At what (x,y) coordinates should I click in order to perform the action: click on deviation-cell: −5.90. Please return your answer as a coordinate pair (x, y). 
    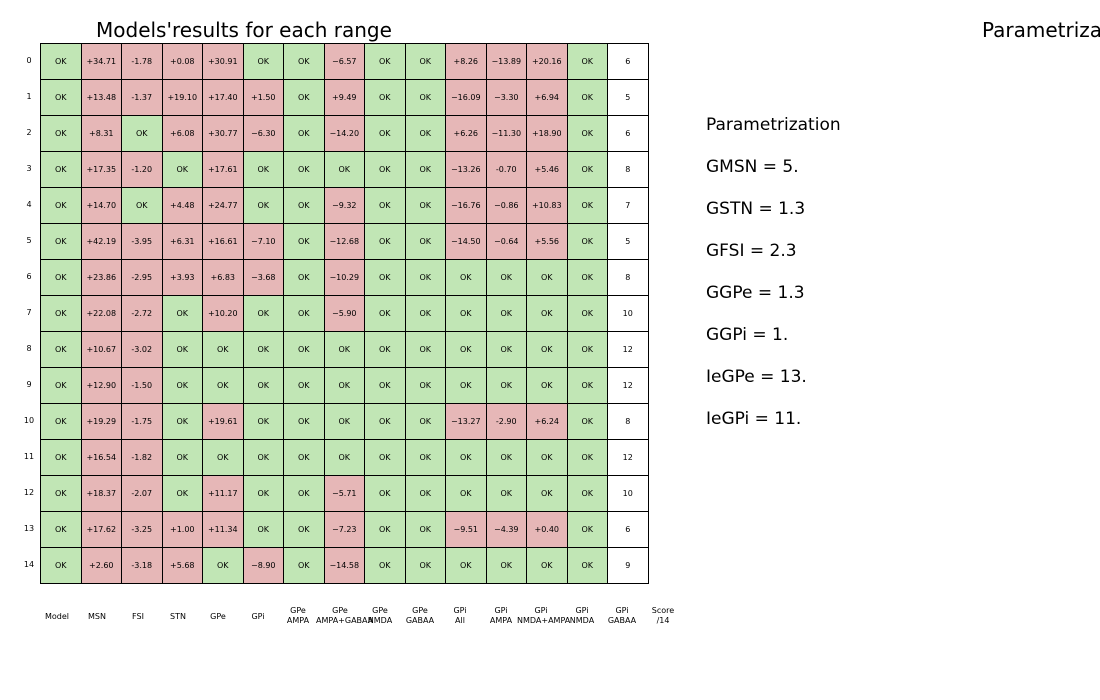
    Looking at the image, I should click on (344, 313).